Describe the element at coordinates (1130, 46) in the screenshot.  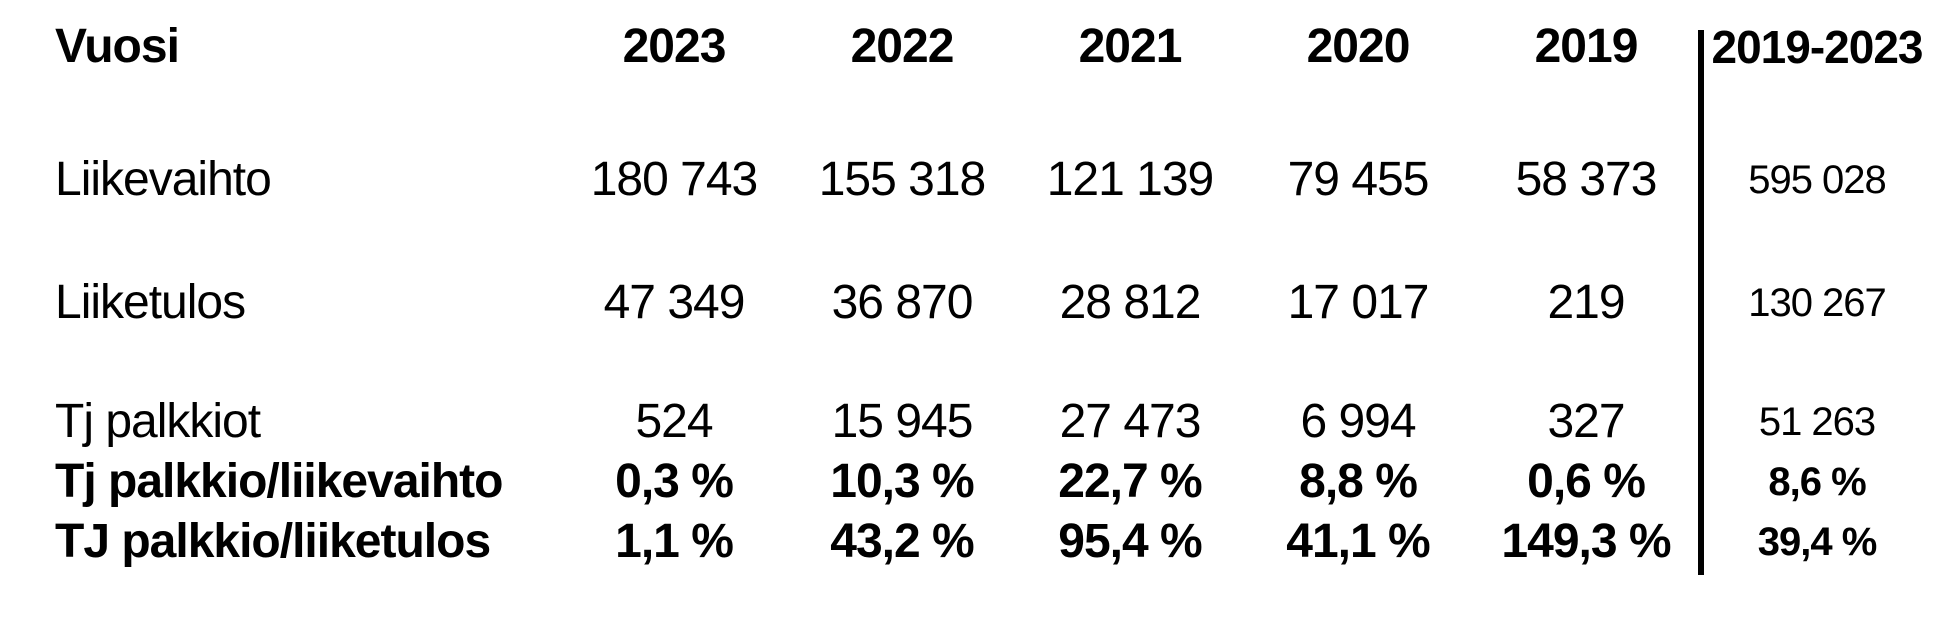
I see `header-cell-2021: 2021` at that location.